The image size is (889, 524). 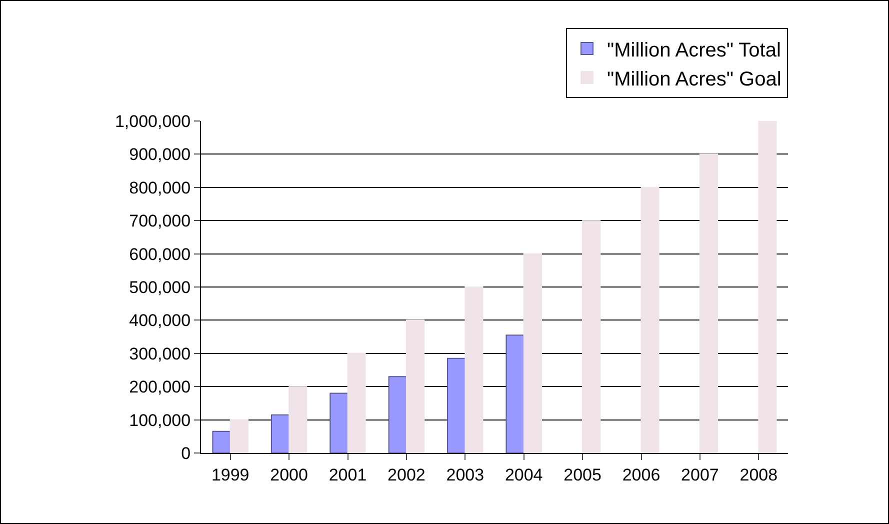 What do you see at coordinates (160, 154) in the screenshot?
I see `y-tick-label: 900,000` at bounding box center [160, 154].